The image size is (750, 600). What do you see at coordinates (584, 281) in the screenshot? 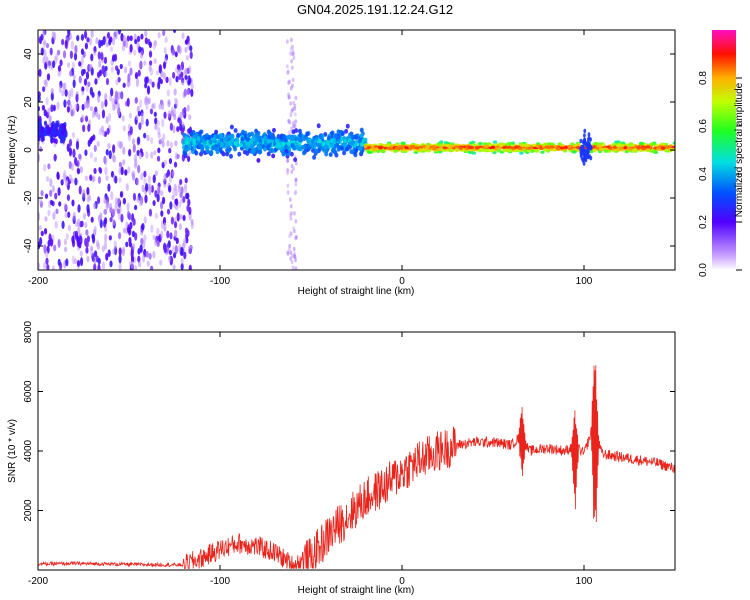
I see `spectrogram-x-tick-label: 100` at bounding box center [584, 281].